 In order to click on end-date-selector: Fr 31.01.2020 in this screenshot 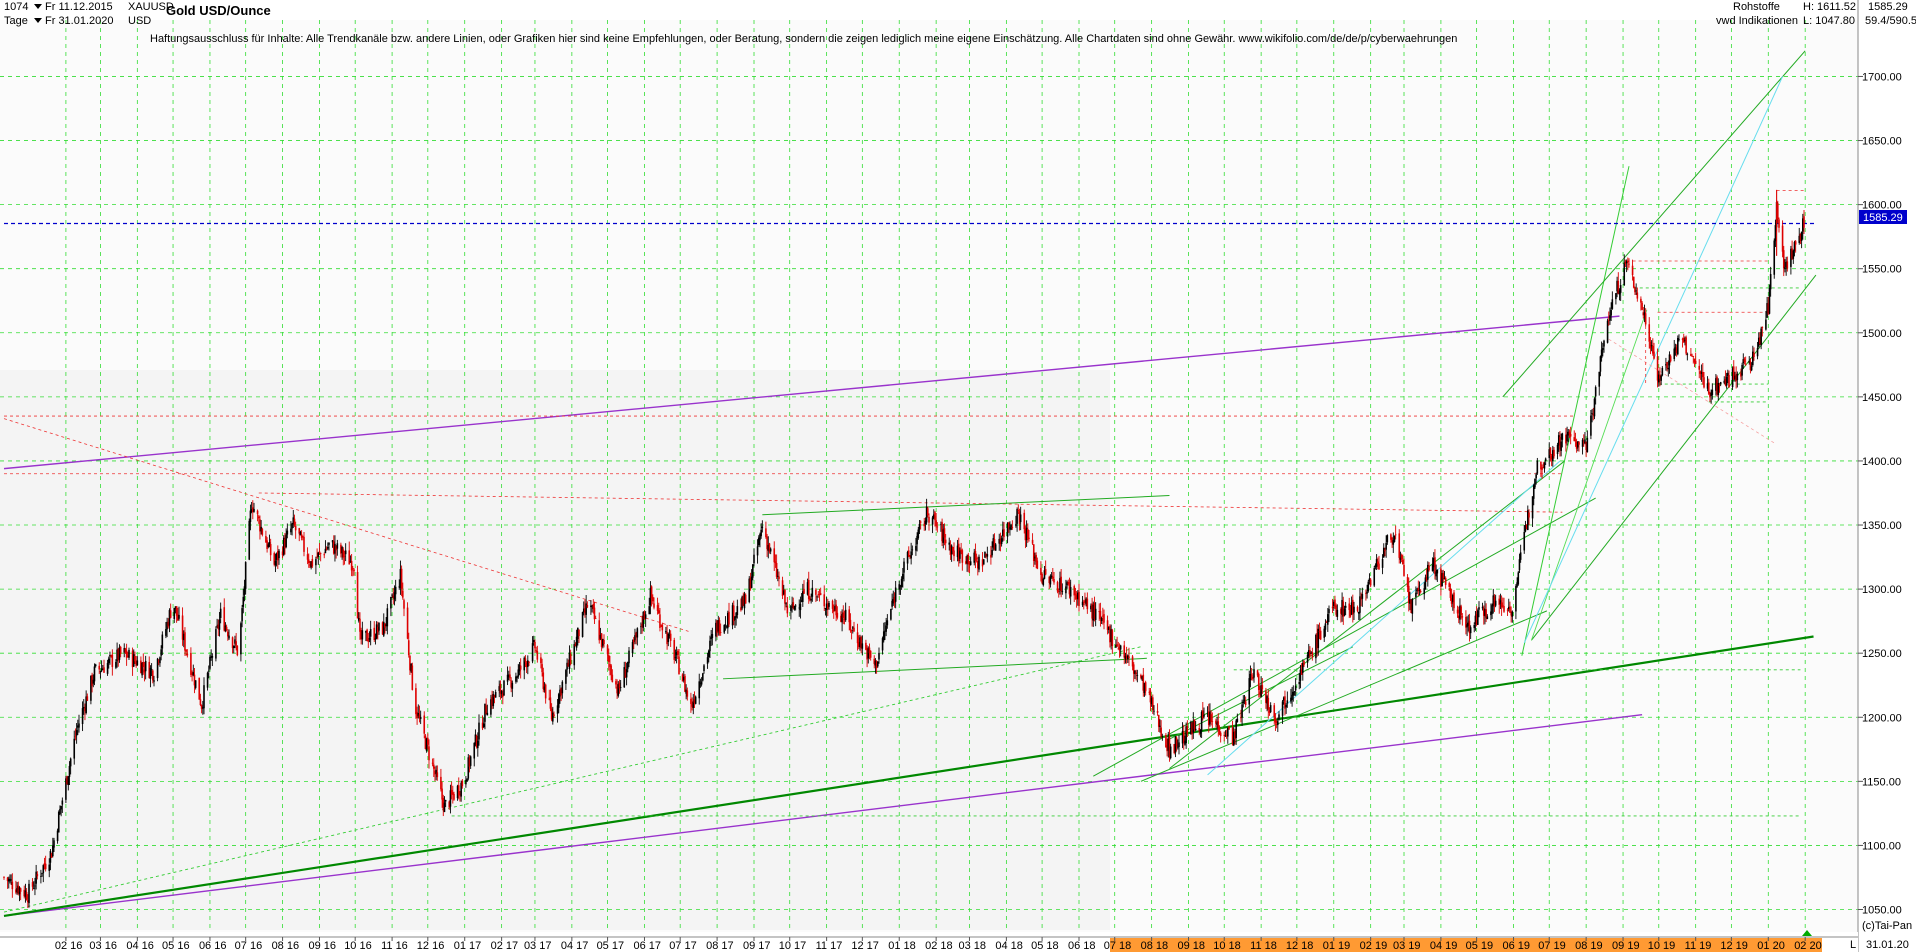, I will do `click(74, 21)`.